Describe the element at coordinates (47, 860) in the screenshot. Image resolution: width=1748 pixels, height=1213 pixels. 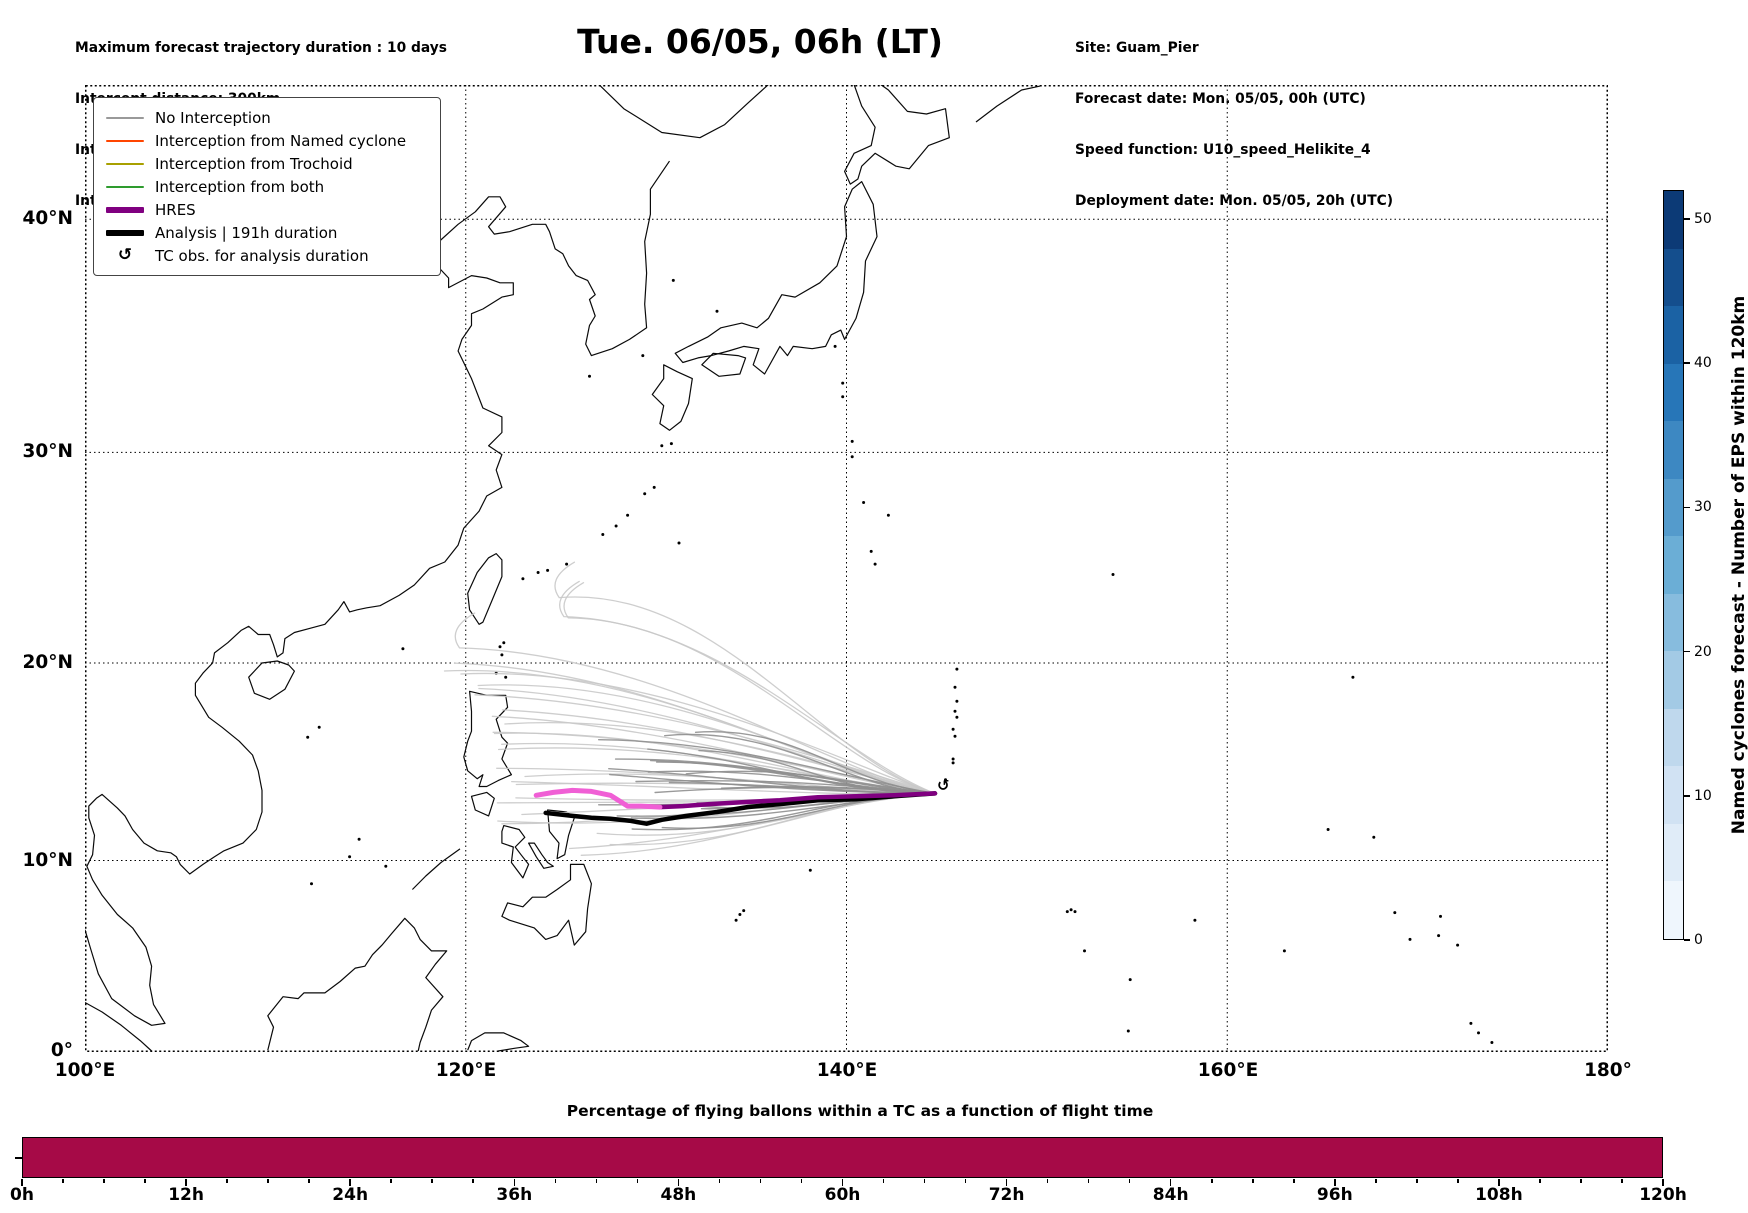
I see `lat-tick-label: 10°N` at that location.